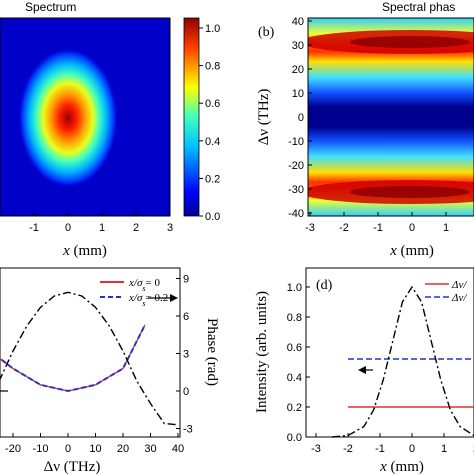  I want to click on panel-d-left-arrowhead, so click(362, 370).